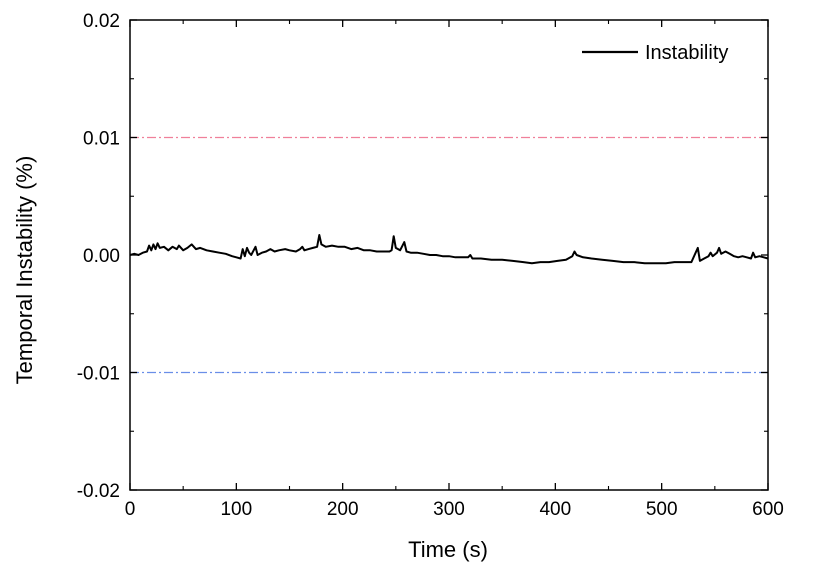  I want to click on x-tick-label: 500, so click(662, 509).